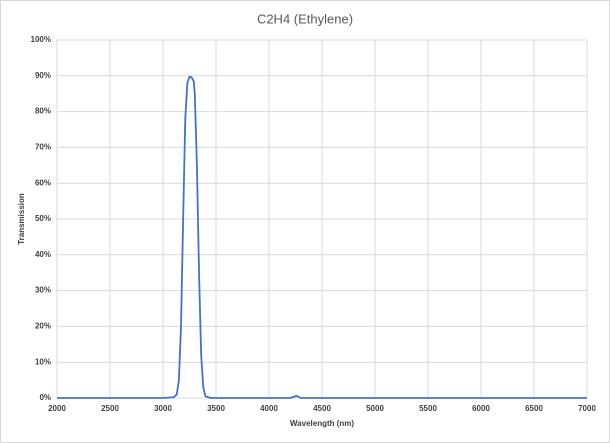 This screenshot has width=610, height=443. Describe the element at coordinates (375, 408) in the screenshot. I see `x-tick-label: 5000` at that location.